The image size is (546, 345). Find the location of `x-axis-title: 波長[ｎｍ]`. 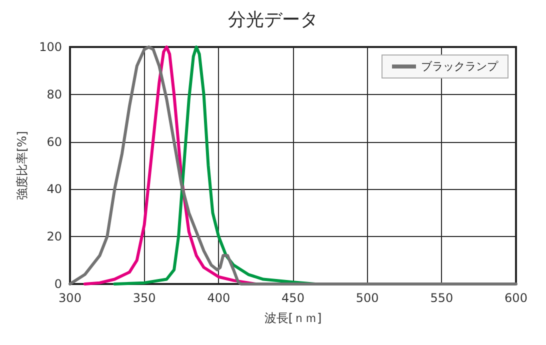

x-axis-title: 波長[ｎｍ] is located at coordinates (293, 318).